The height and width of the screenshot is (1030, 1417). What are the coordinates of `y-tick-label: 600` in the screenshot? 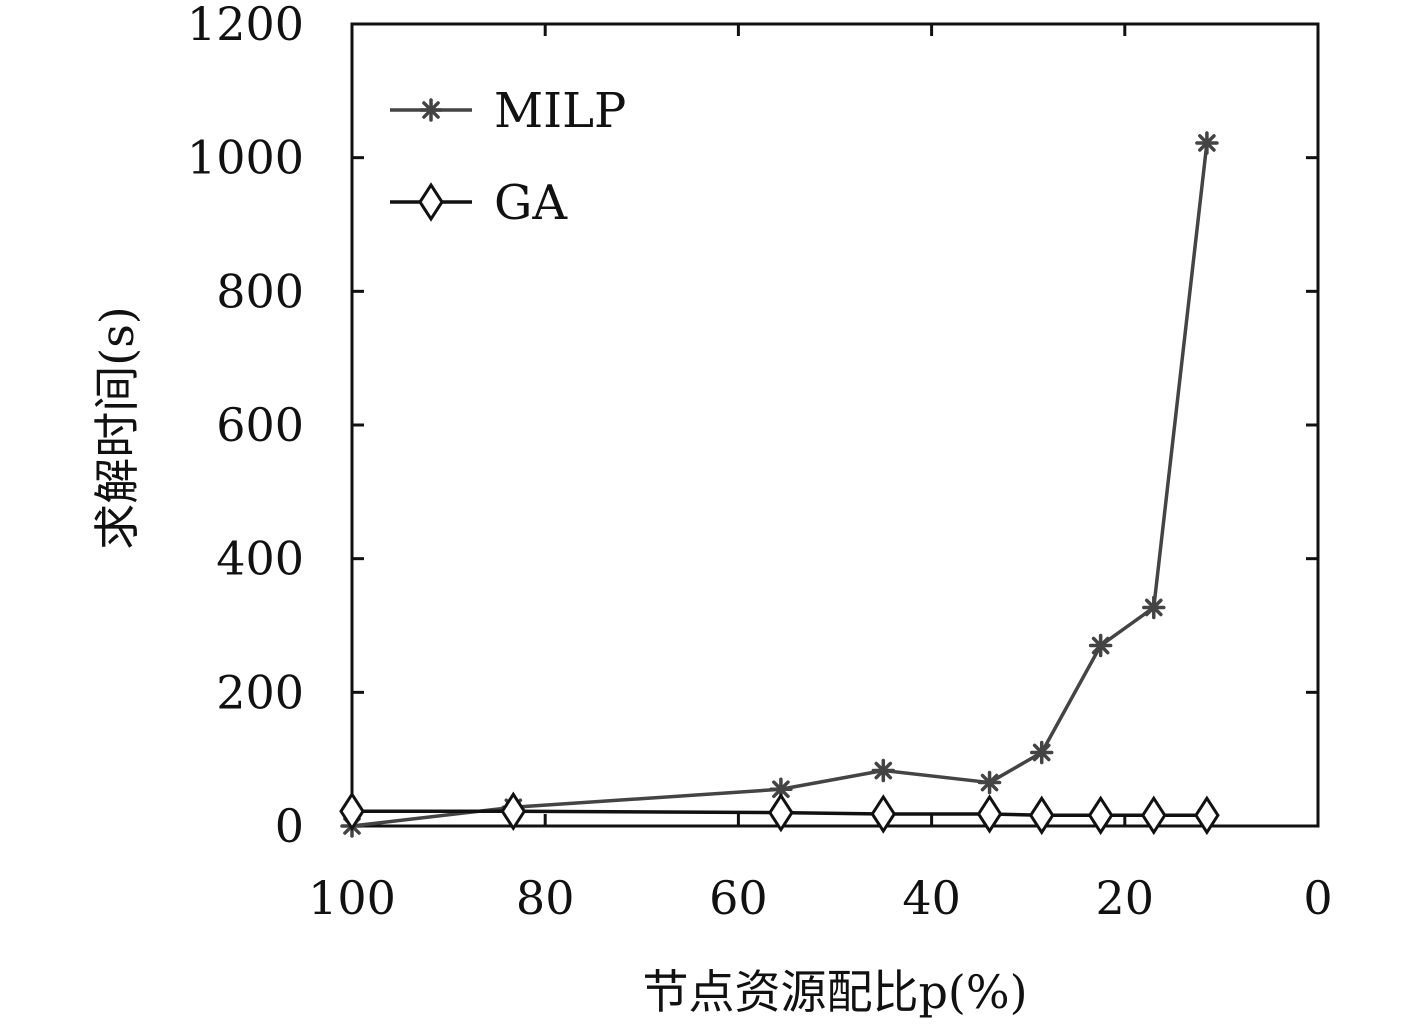 It's located at (260, 425).